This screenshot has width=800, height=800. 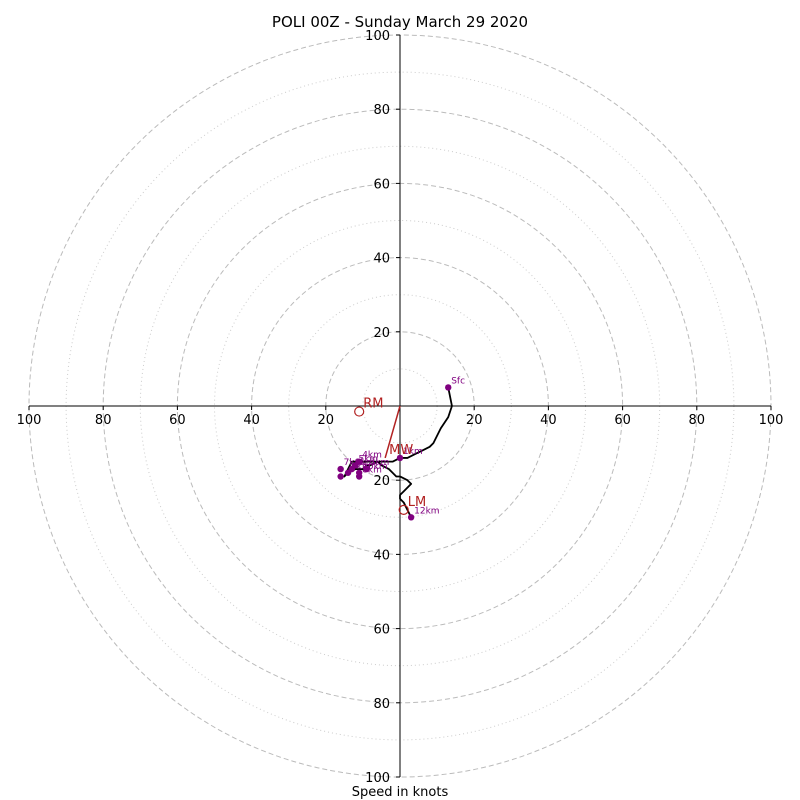 What do you see at coordinates (372, 470) in the screenshot?
I see `height-marker-label: 8km` at bounding box center [372, 470].